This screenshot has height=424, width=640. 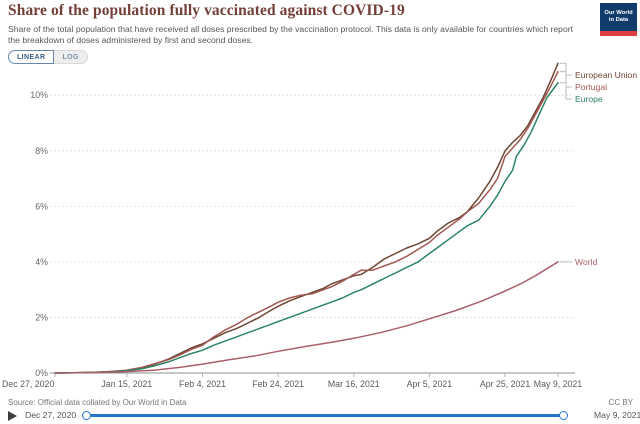 What do you see at coordinates (589, 99) in the screenshot?
I see `legend-label-europe: Europe` at bounding box center [589, 99].